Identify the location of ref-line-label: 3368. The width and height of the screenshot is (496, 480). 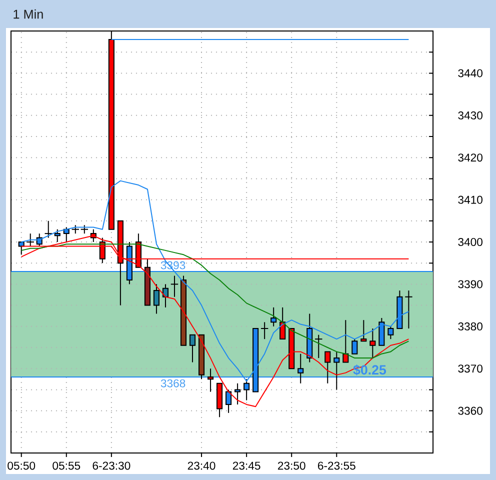
(173, 383).